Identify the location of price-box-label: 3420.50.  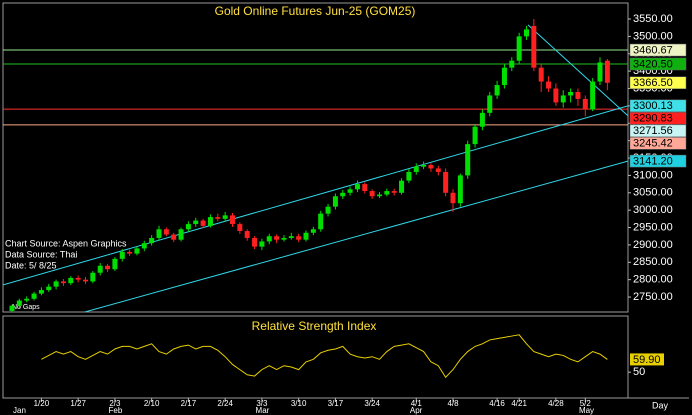
(653, 64).